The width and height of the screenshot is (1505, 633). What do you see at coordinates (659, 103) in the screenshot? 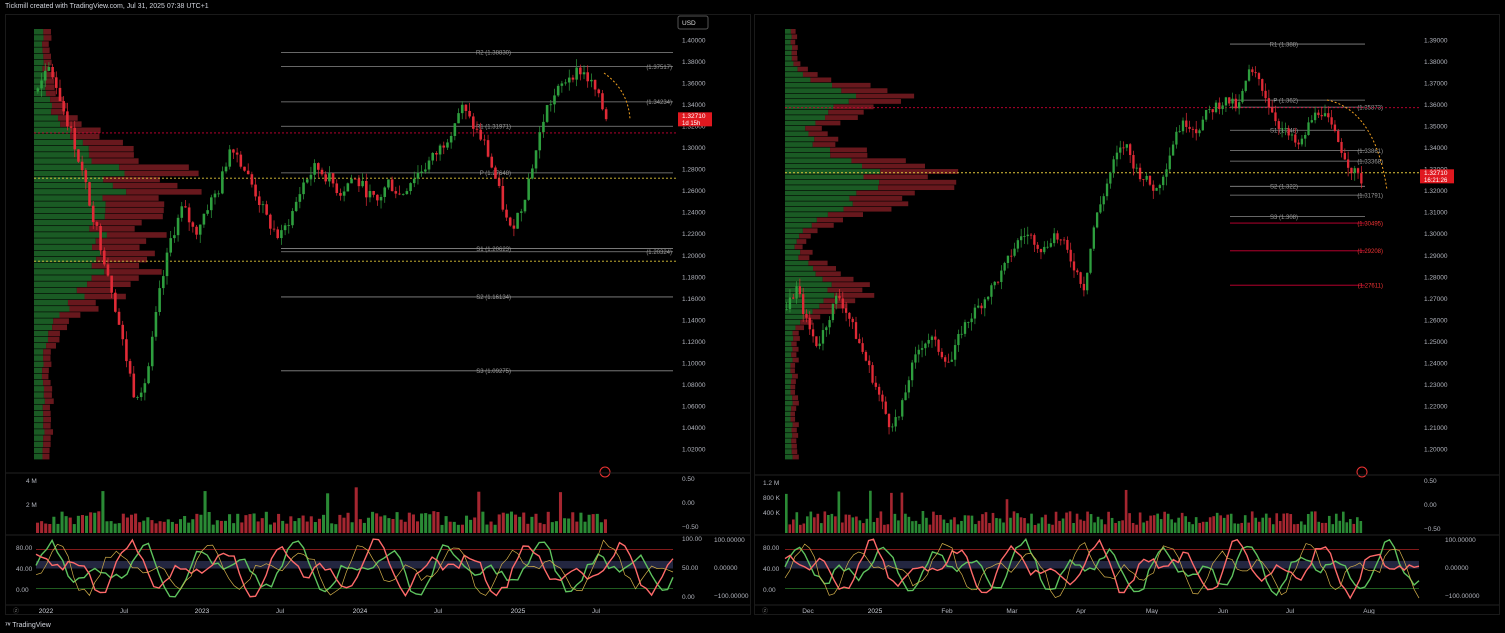
I see `pivot-label: (1.34234)` at bounding box center [659, 103].